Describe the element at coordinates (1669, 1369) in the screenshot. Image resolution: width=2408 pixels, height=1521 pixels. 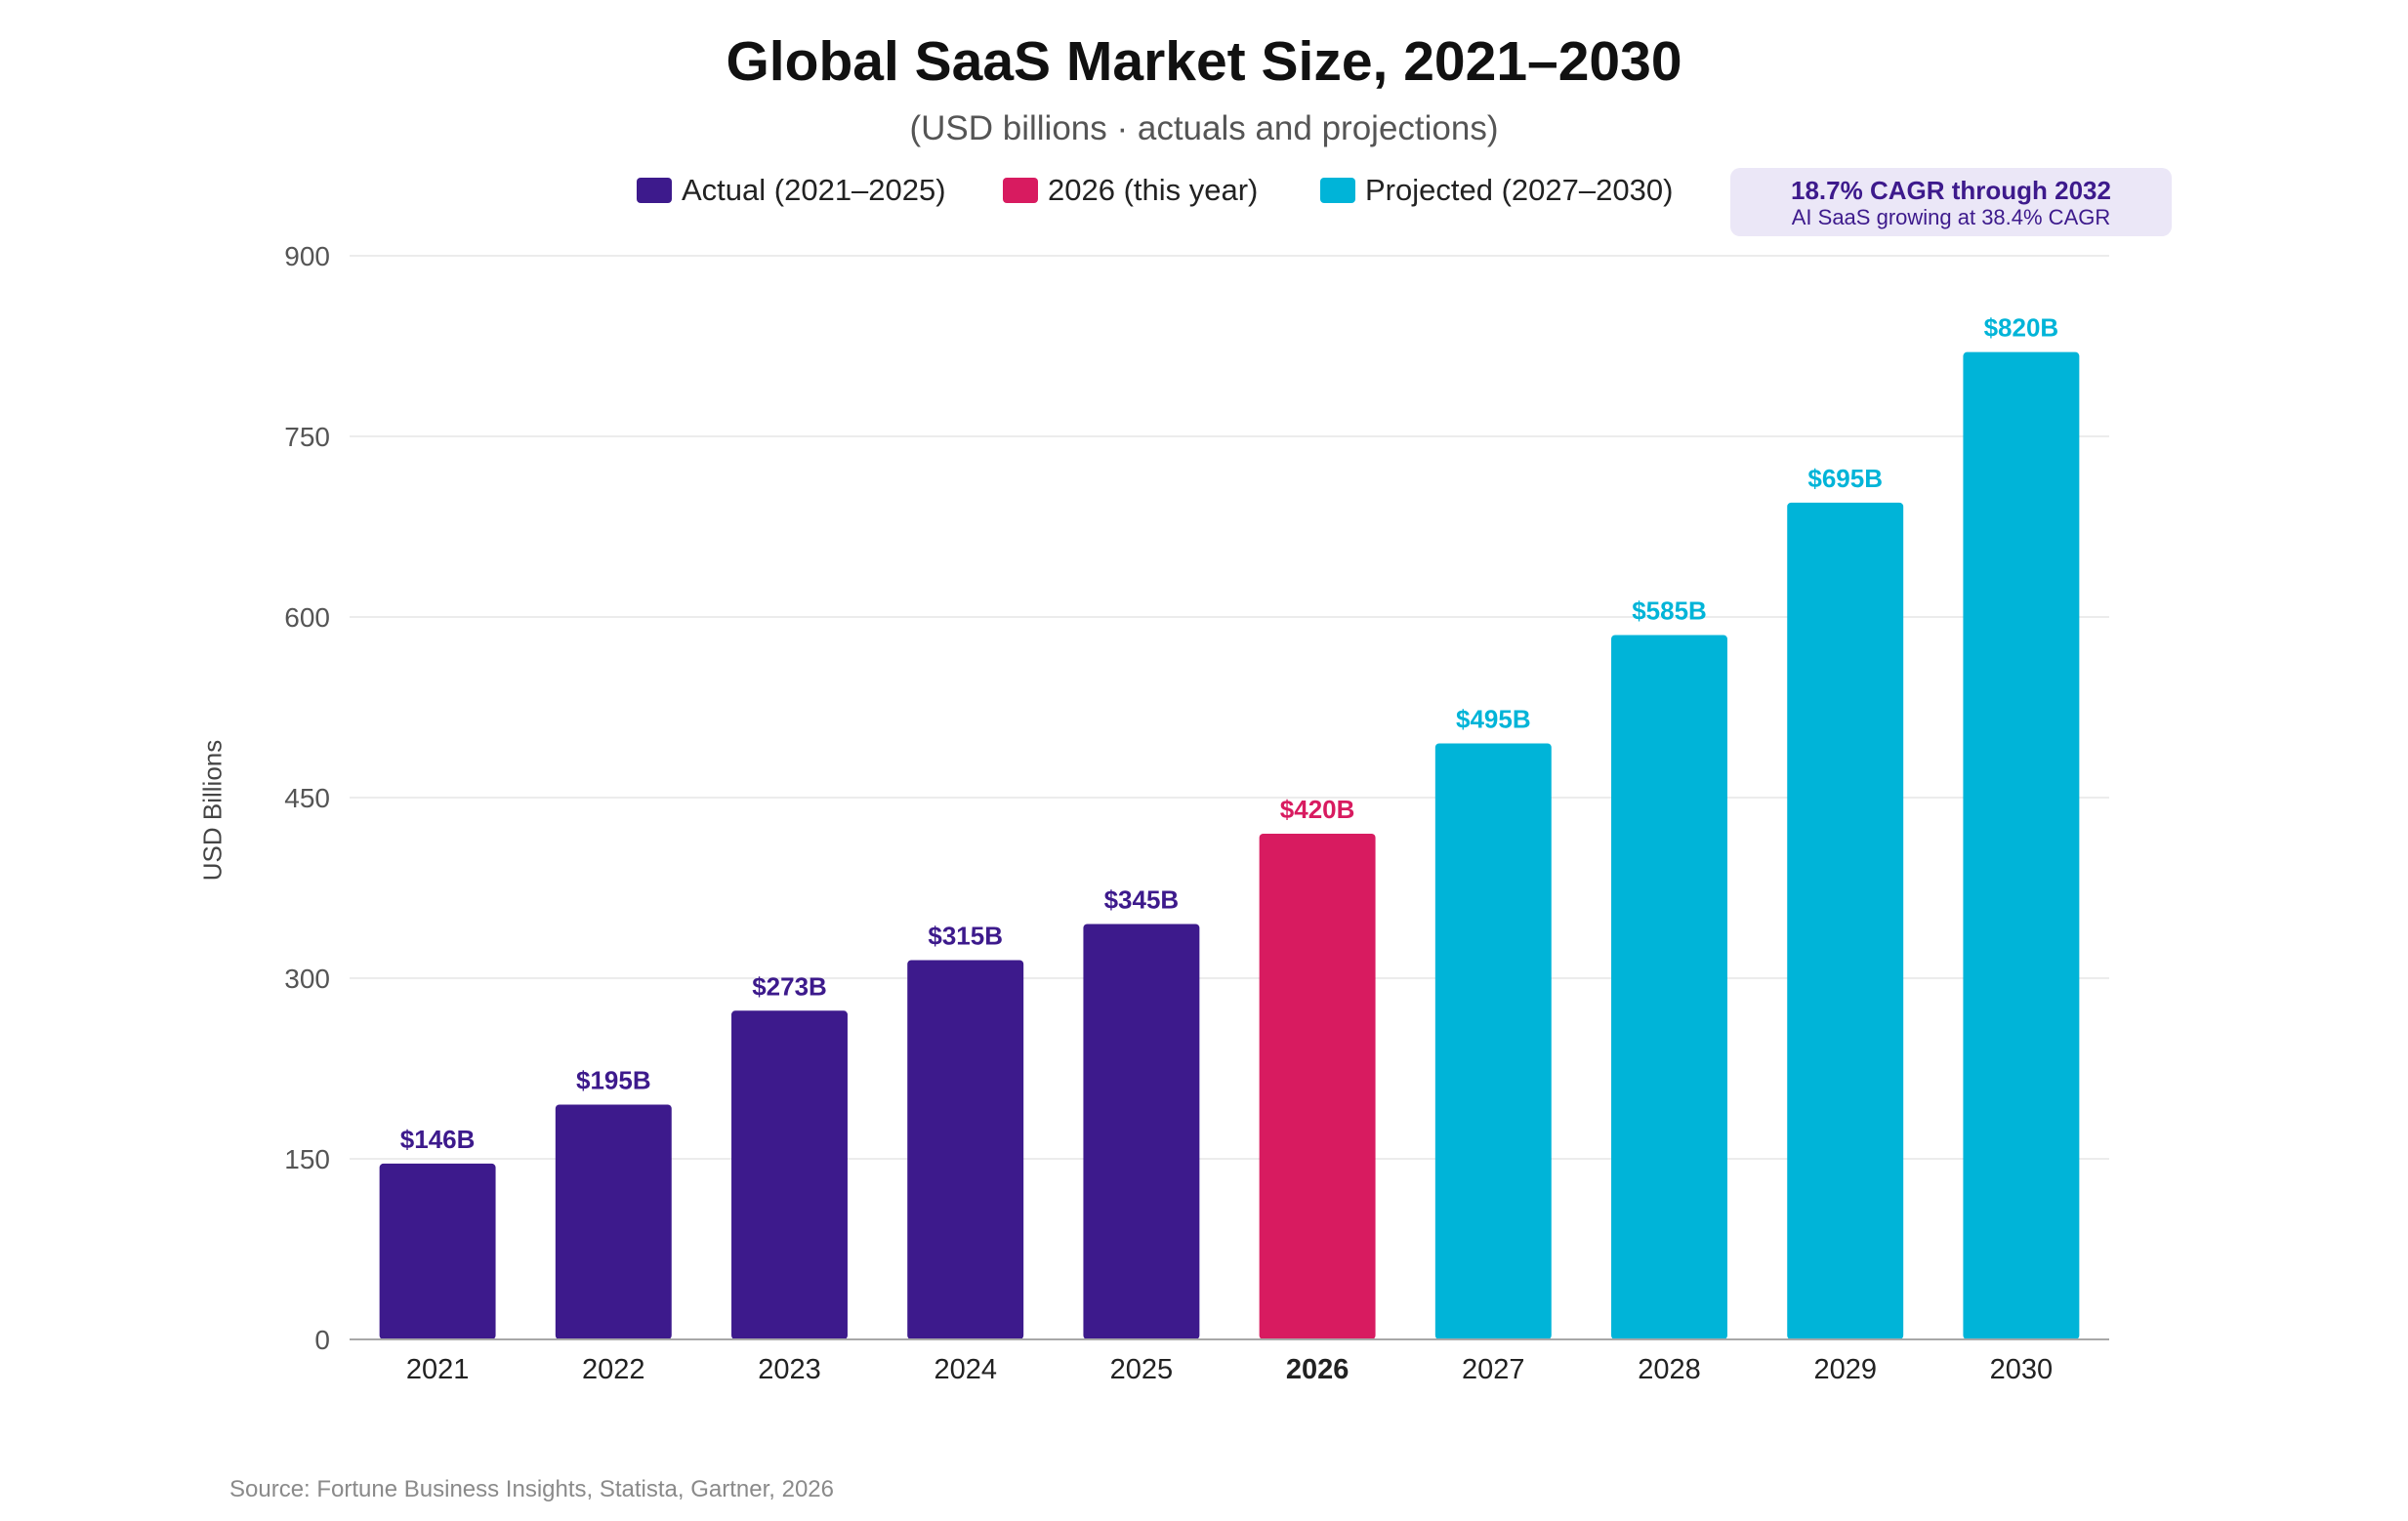
I see `x-tick-label-2028: 2028` at that location.